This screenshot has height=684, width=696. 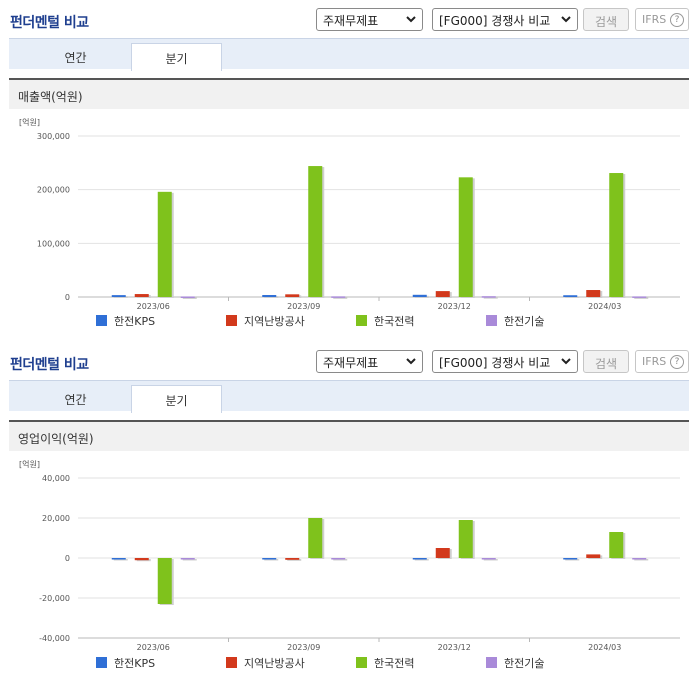 What do you see at coordinates (54, 598) in the screenshot?
I see `y-tick-label: -20,000` at bounding box center [54, 598].